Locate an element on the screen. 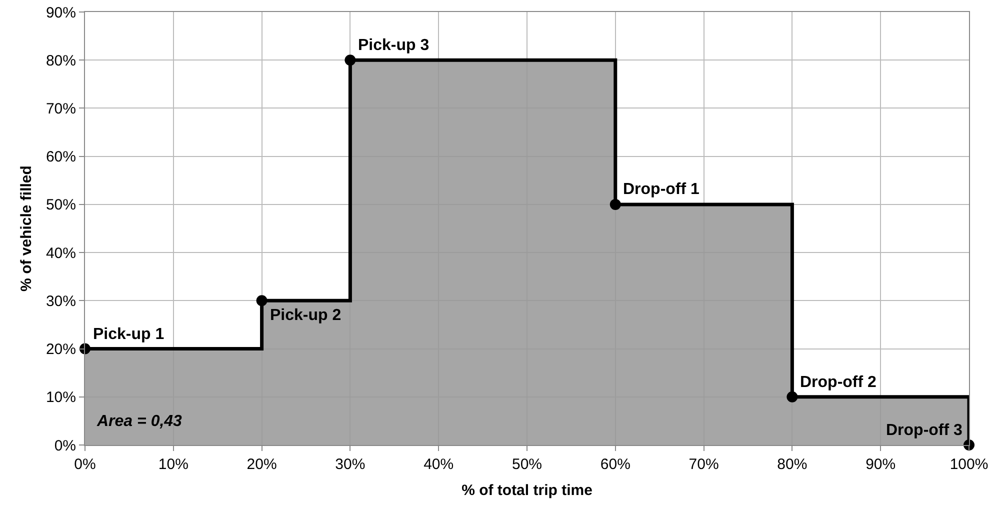  annotation: Drop-off 3 is located at coordinates (924, 430).